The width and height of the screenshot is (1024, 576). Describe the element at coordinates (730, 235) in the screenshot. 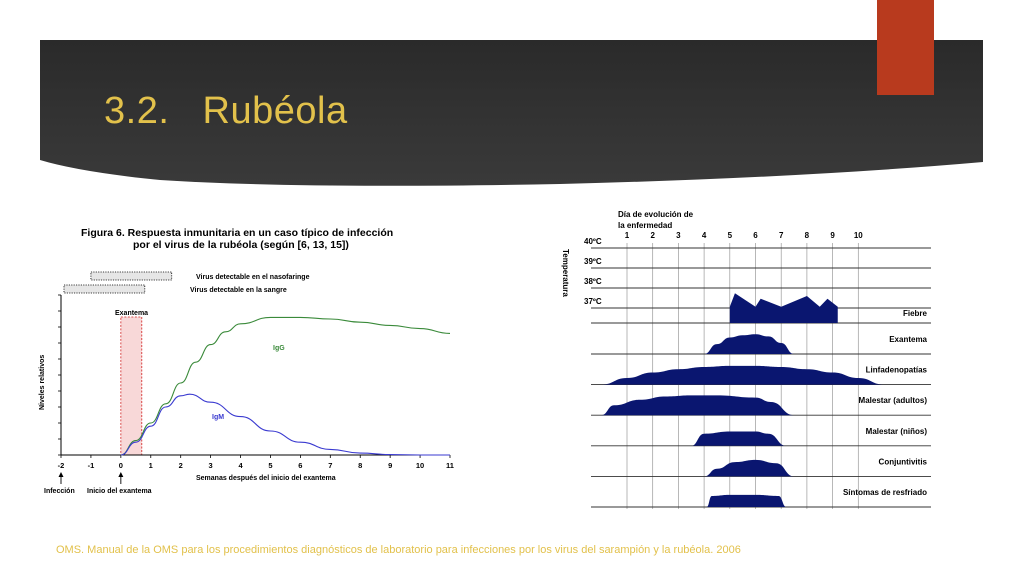

I see `day-label: 5` at that location.